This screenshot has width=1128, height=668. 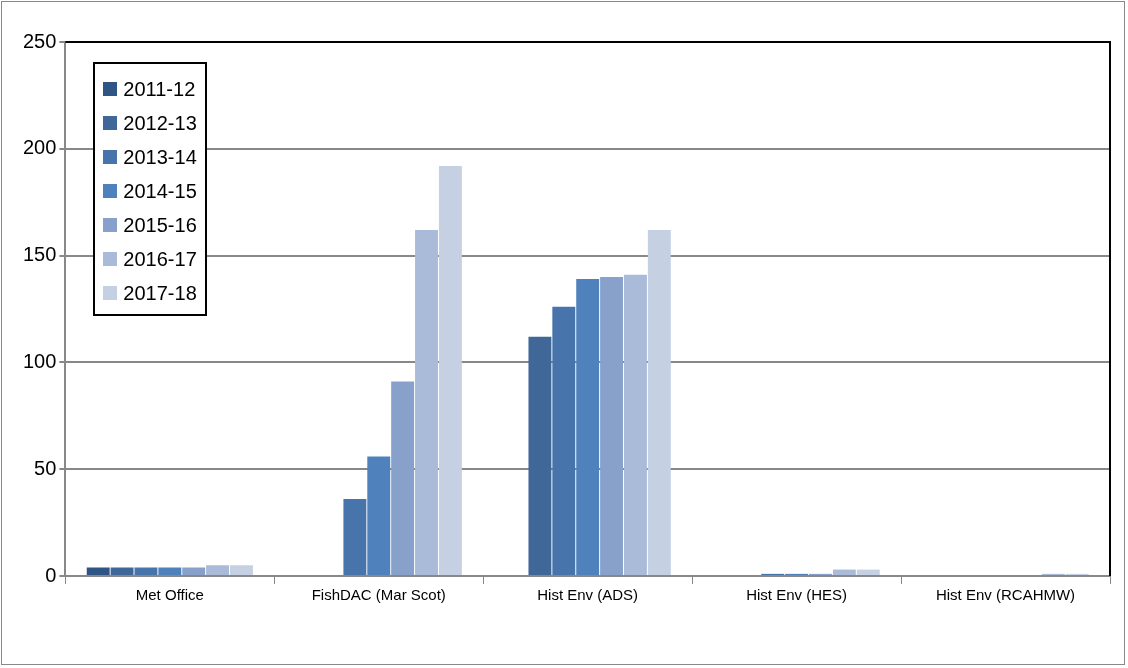 What do you see at coordinates (39, 147) in the screenshot?
I see `y-tick-label: 200` at bounding box center [39, 147].